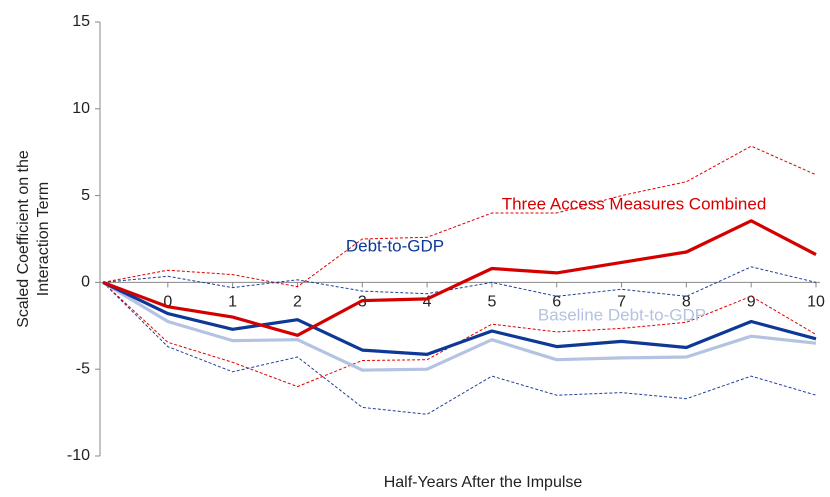 This screenshot has height=497, width=830. Describe the element at coordinates (43, 239) in the screenshot. I see `y-axis-title-line: Interaction Term` at that location.